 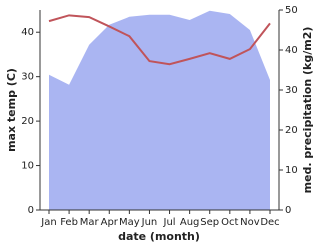 What do you see at coordinates (288, 210) in the screenshot?
I see `y2-tick-label: 0` at bounding box center [288, 210].